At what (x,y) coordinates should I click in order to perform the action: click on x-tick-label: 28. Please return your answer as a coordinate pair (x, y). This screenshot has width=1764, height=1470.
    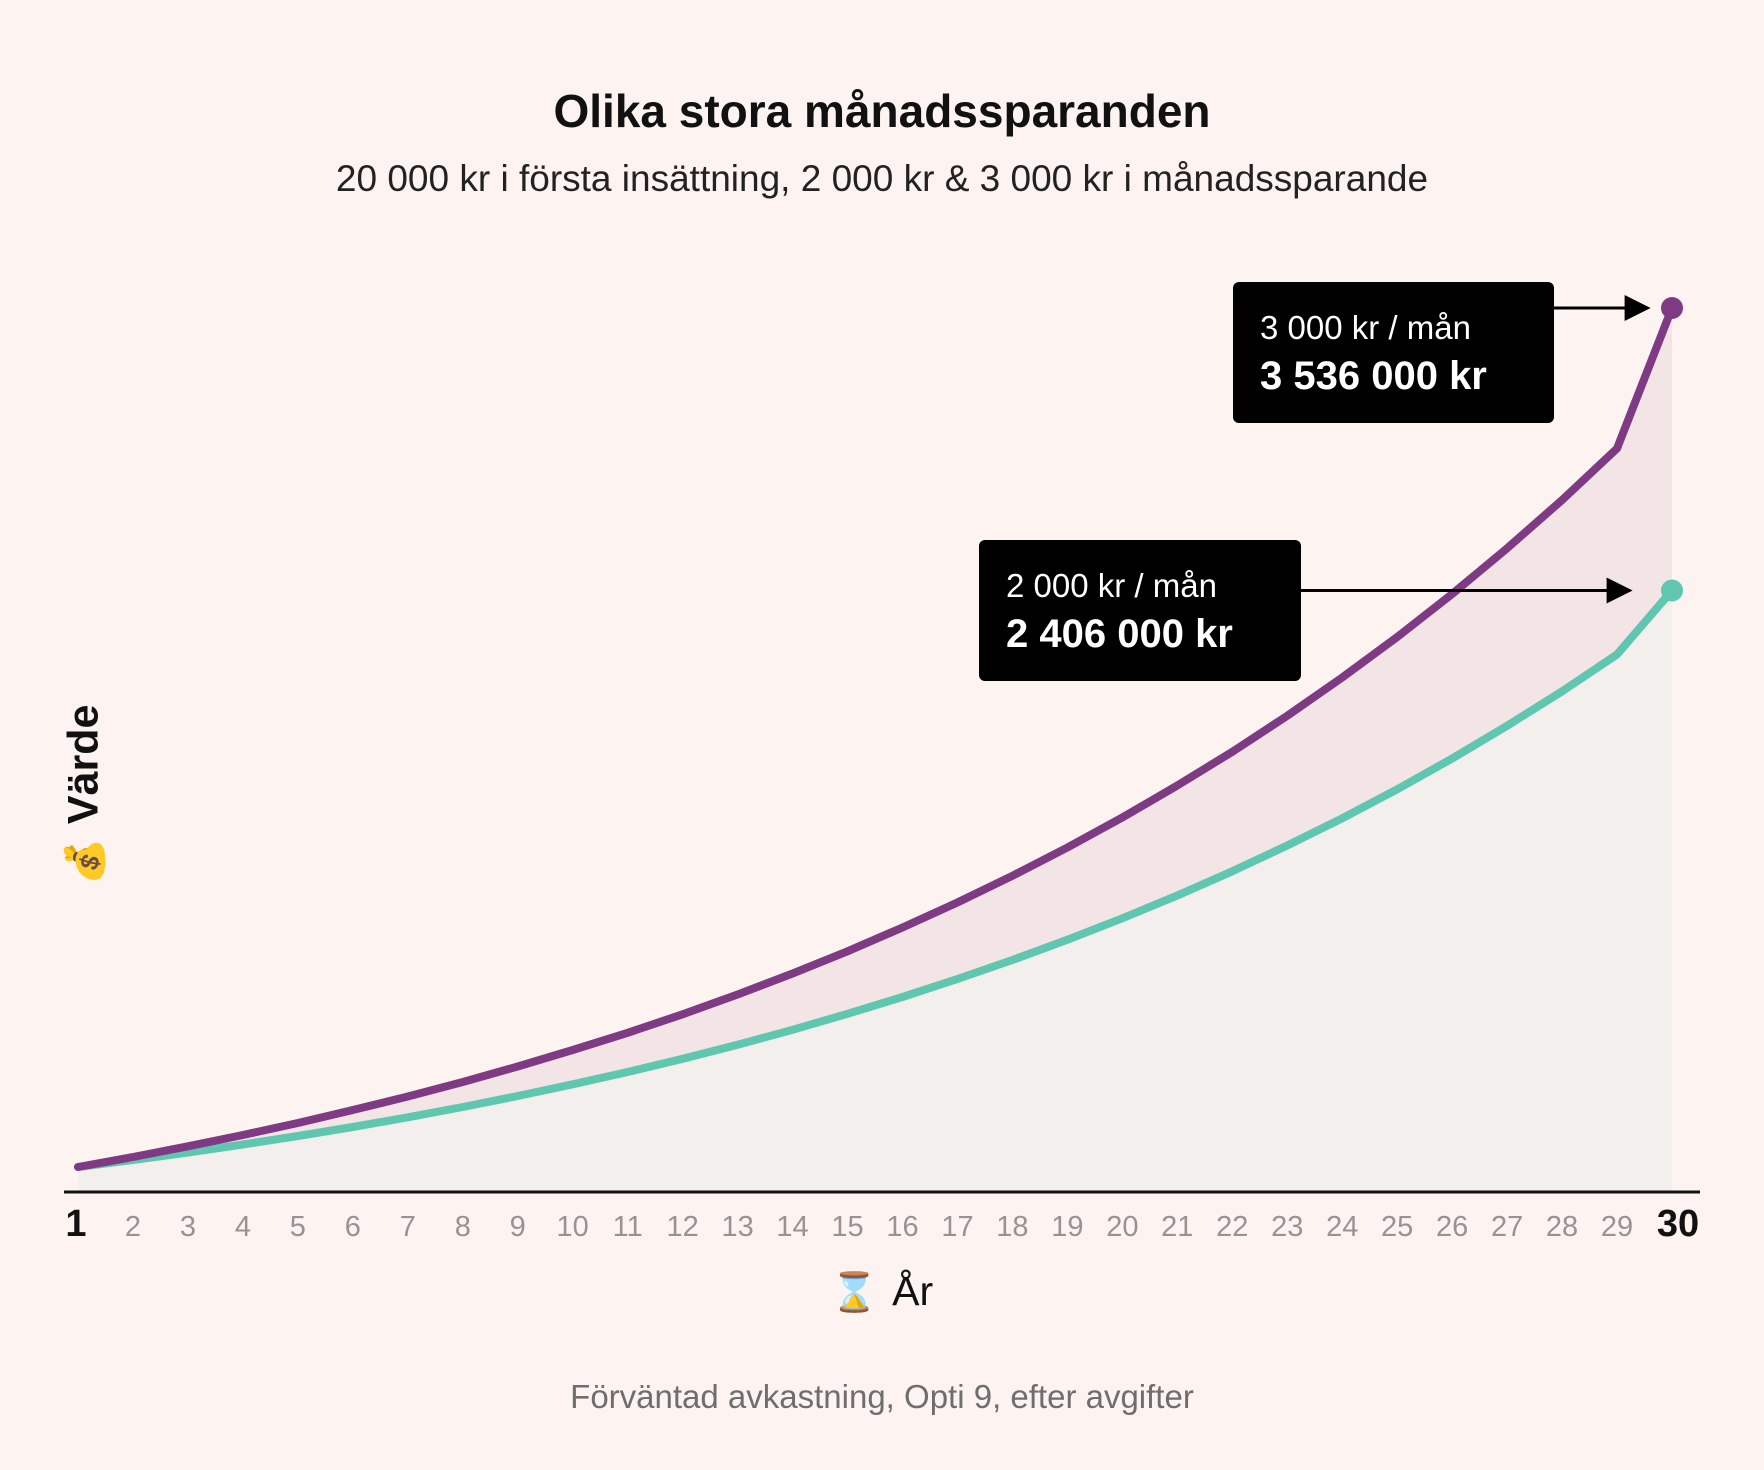
    Looking at the image, I should click on (1562, 1227).